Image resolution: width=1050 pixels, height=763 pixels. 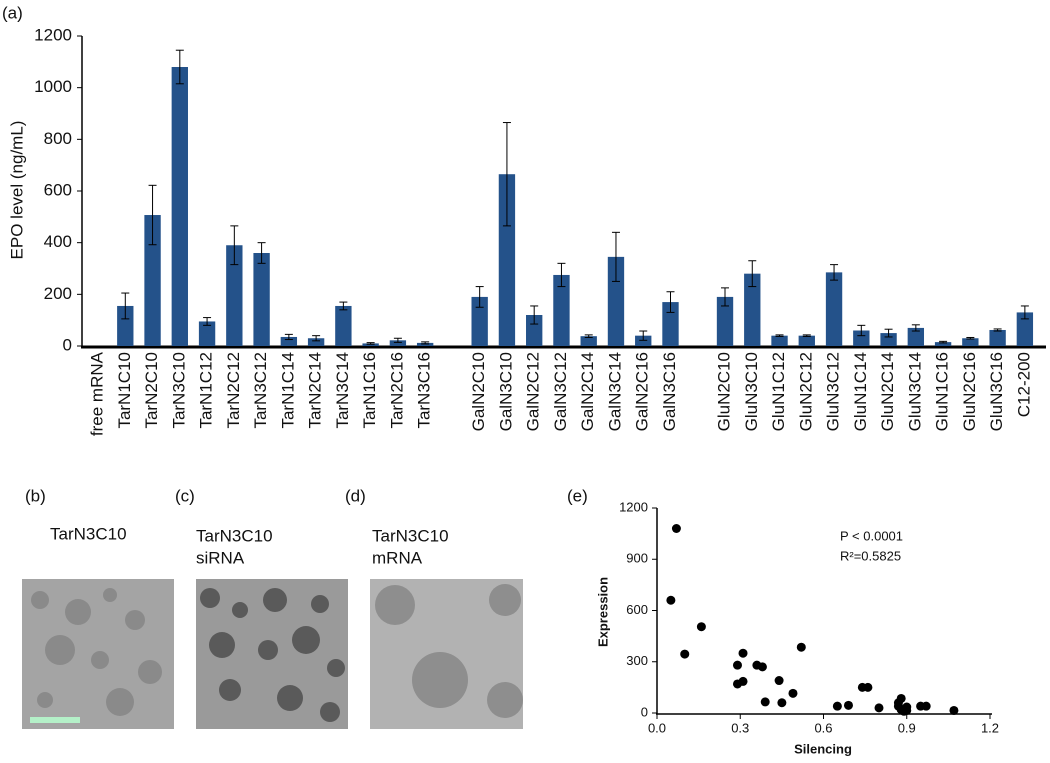 What do you see at coordinates (58, 138) in the screenshot?
I see `y-tick-label: 800` at bounding box center [58, 138].